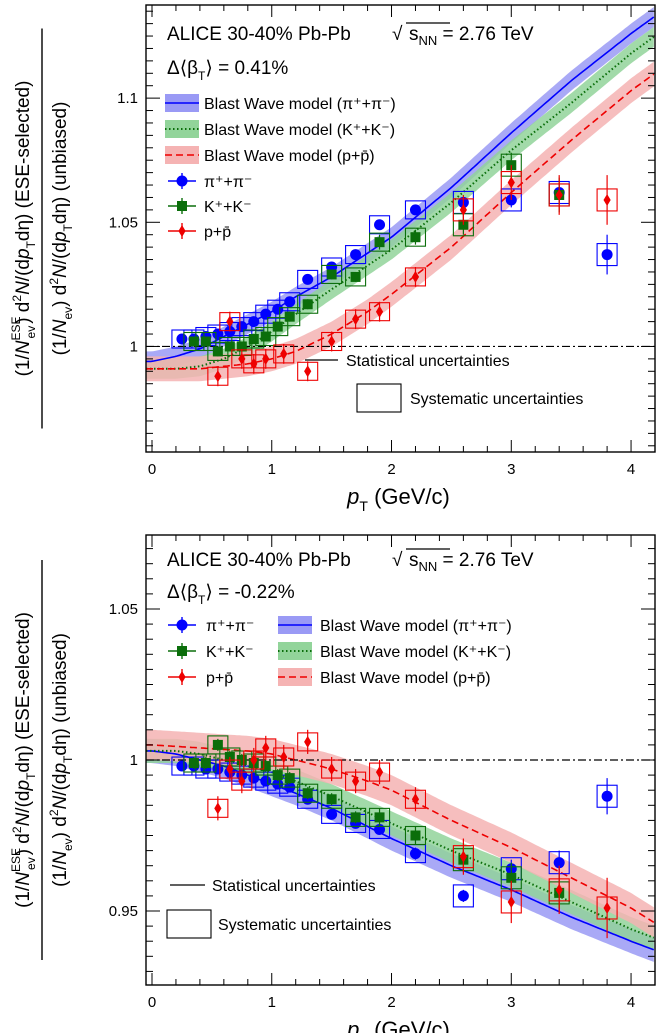  I want to click on legend-data-label: π⁺+π⁻, so click(230, 626).